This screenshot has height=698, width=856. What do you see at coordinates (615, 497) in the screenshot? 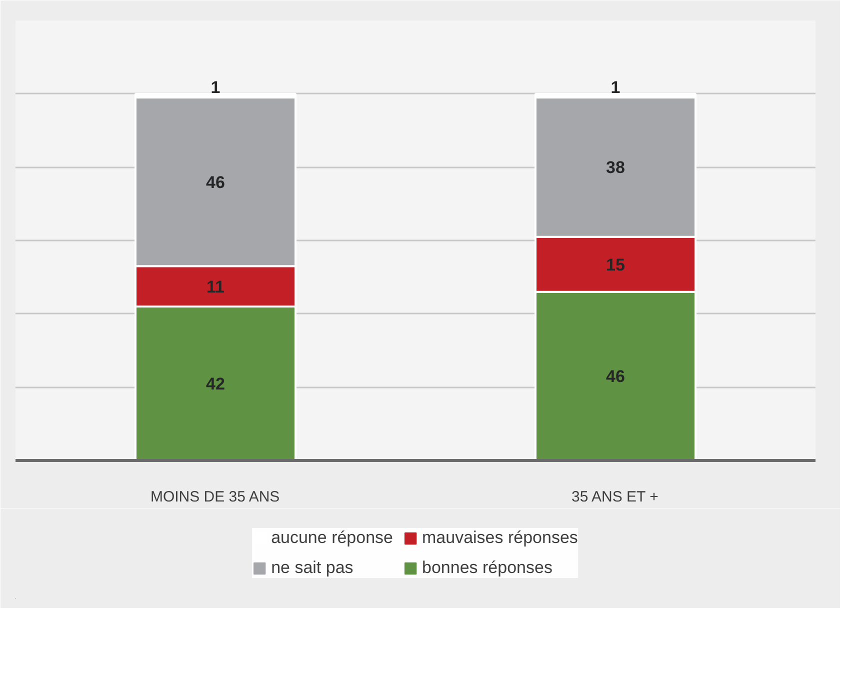
I see `x-tick-label: 35 ANS ET +` at bounding box center [615, 497].